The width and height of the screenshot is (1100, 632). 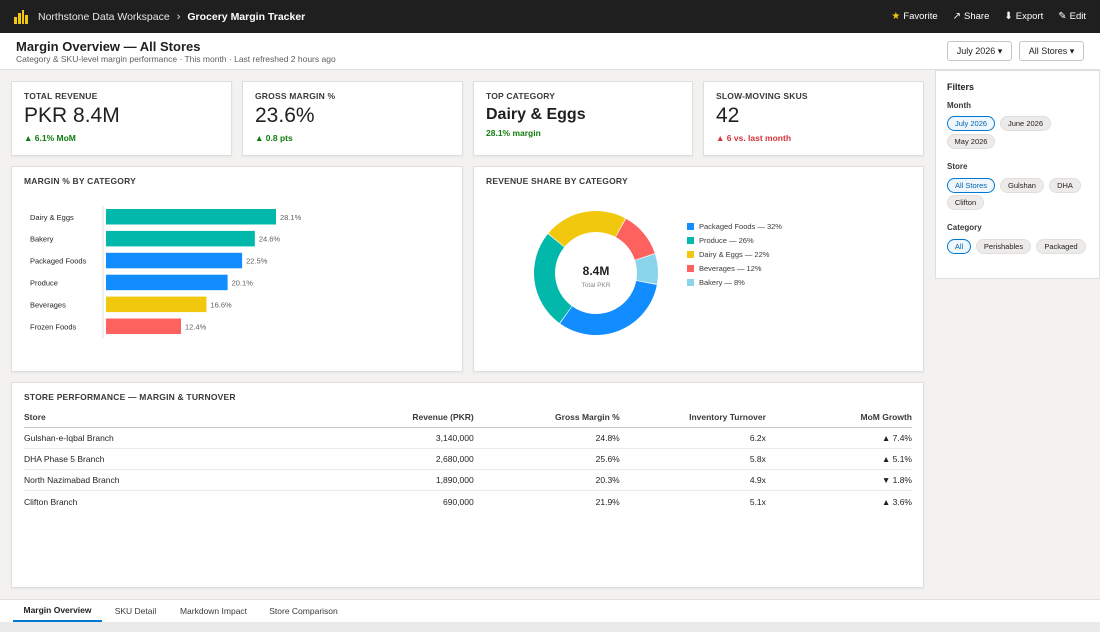 I want to click on revenue-donut-chart: 8.4M Total PKR, so click(x=596, y=273).